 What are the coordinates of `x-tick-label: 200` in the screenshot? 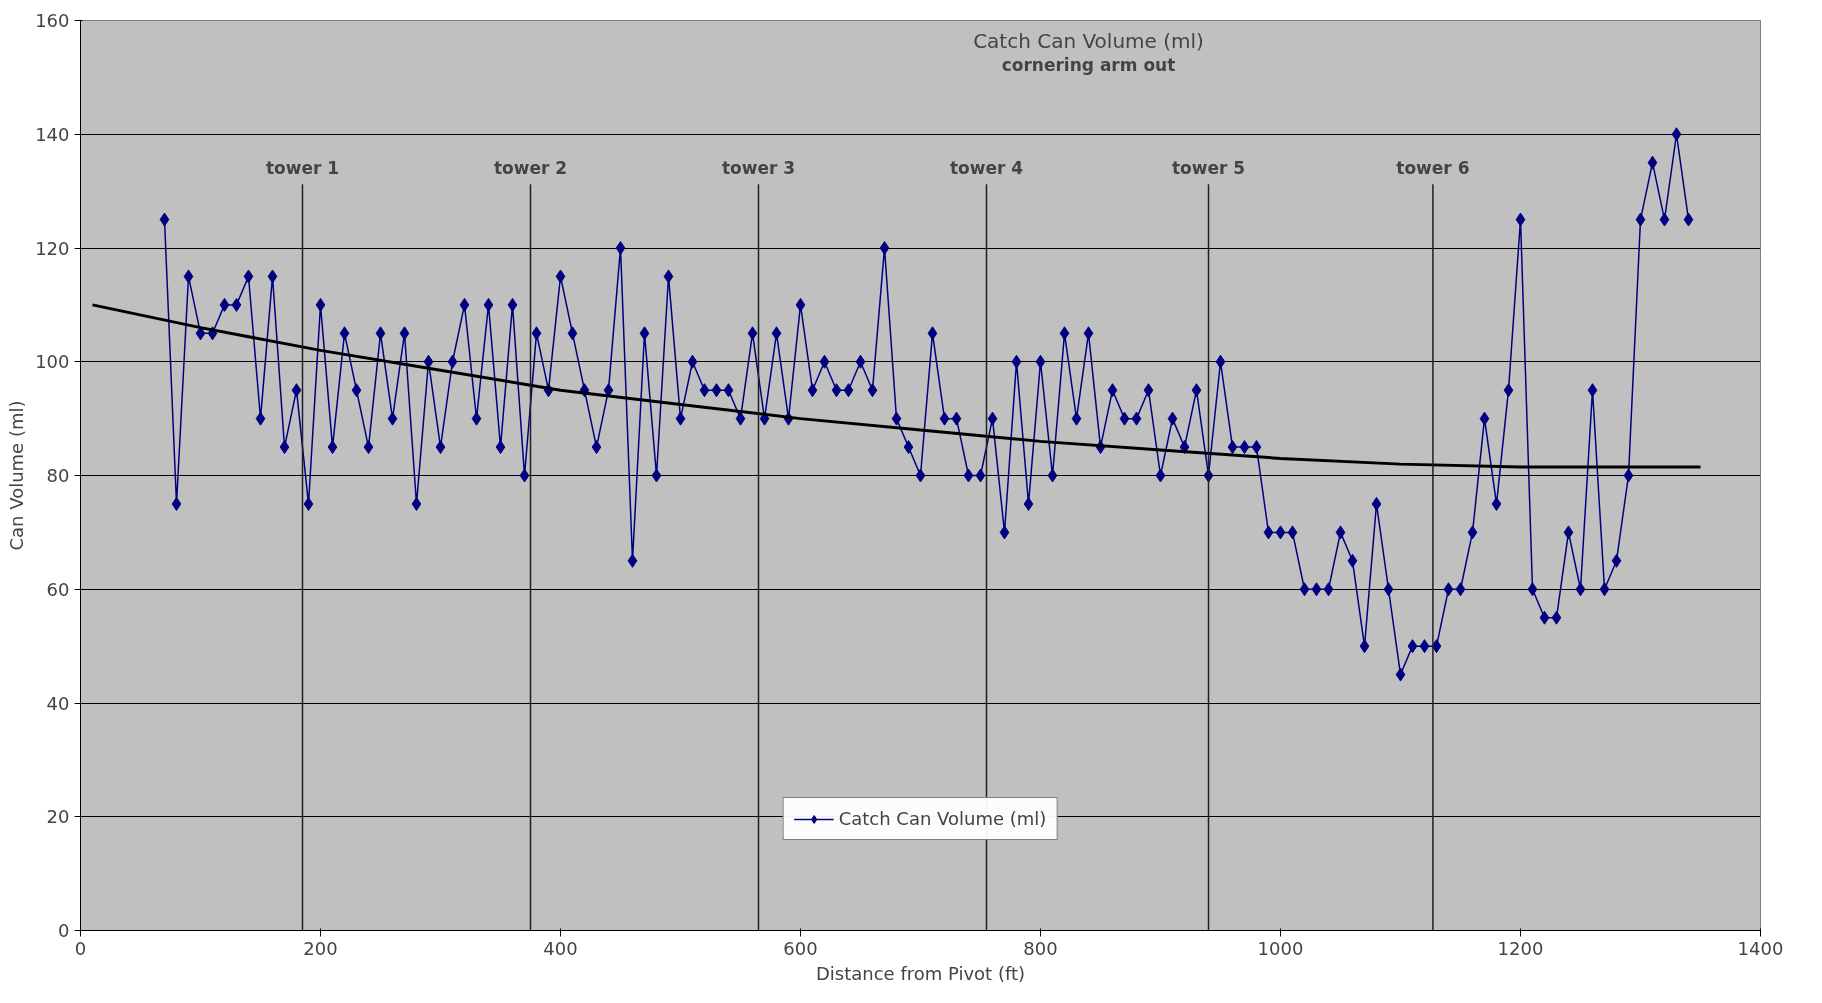 It's located at (320, 948).